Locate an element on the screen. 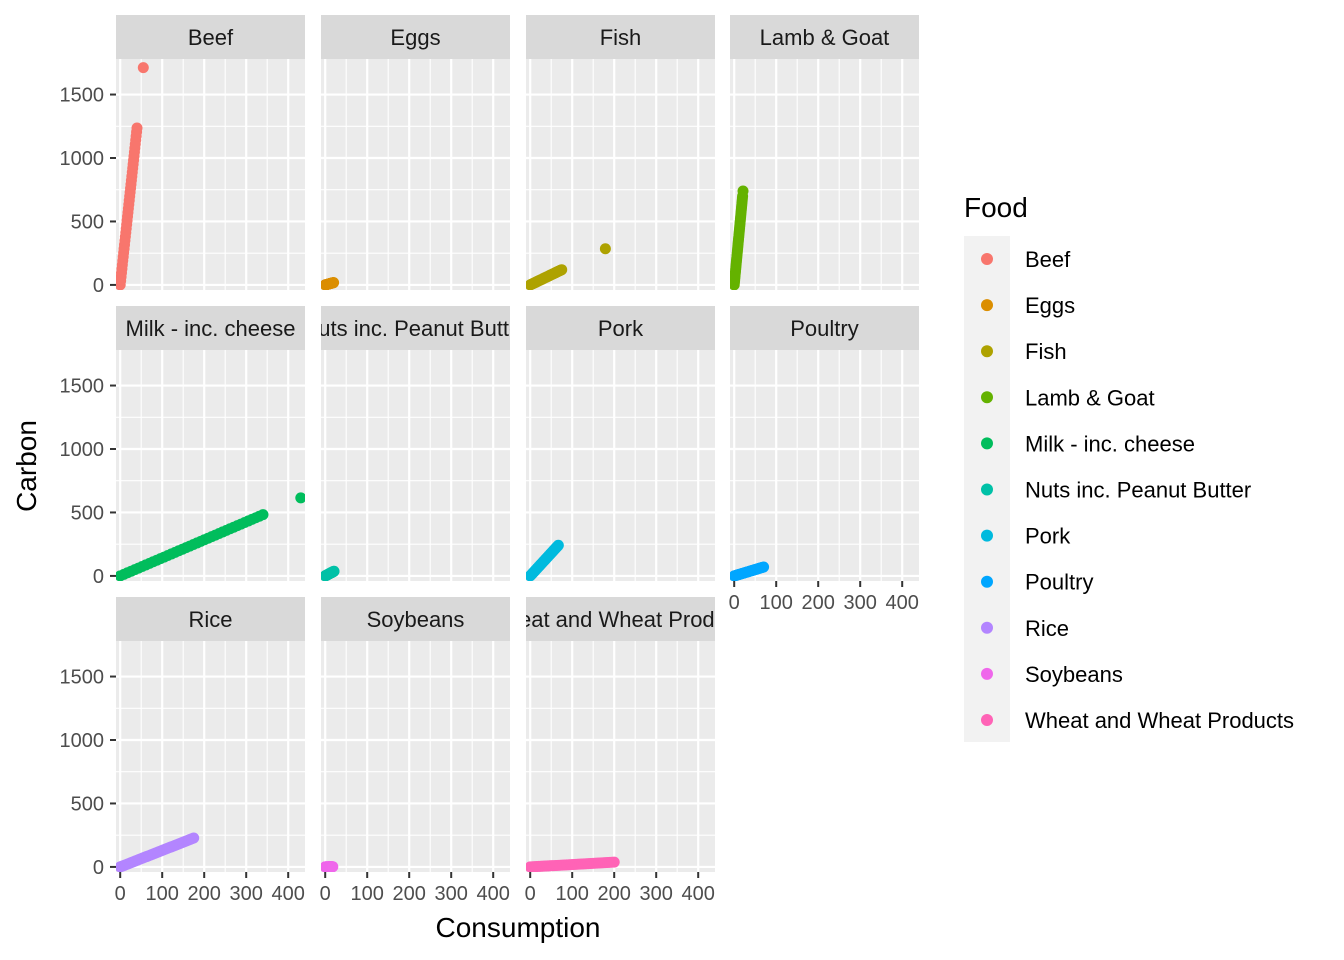 The image size is (1344, 960). legend-label-fish: Fish is located at coordinates (1046, 351).